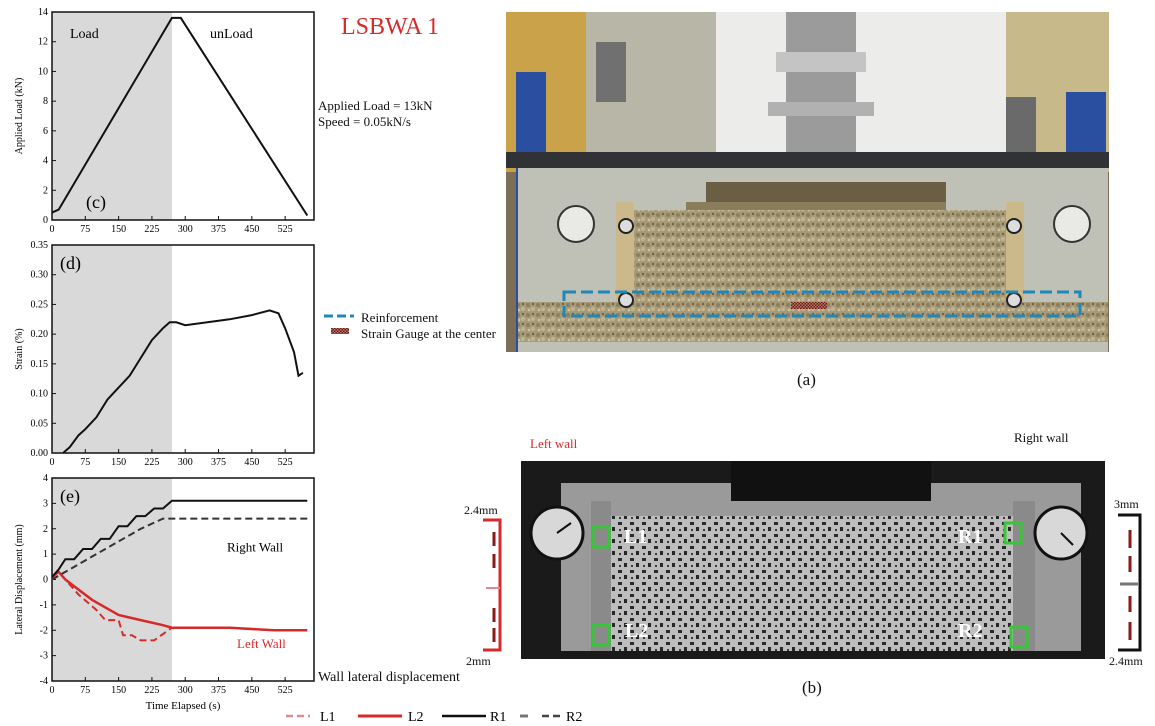  What do you see at coordinates (40, 275) in the screenshot?
I see `y-tick-label: 0.30` at bounding box center [40, 275].